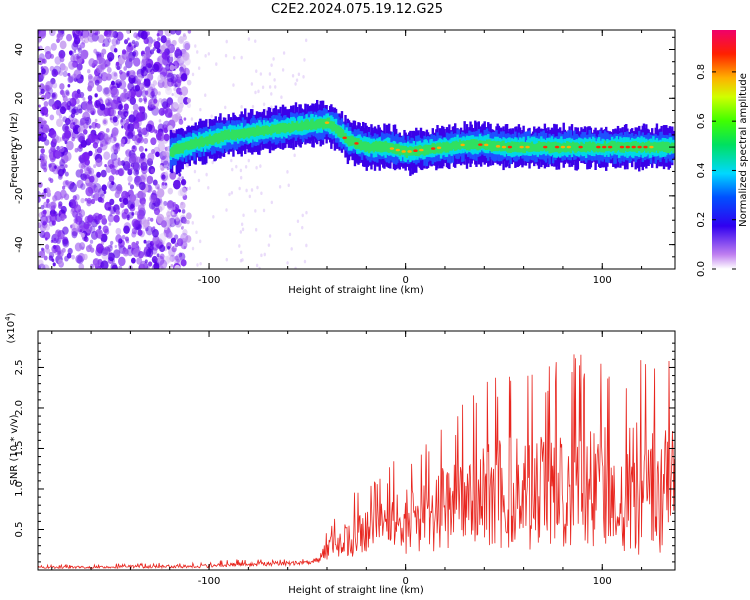  Describe the element at coordinates (14, 449) in the screenshot. I see `snr-y-label: SNR (10 * v/v)` at that location.